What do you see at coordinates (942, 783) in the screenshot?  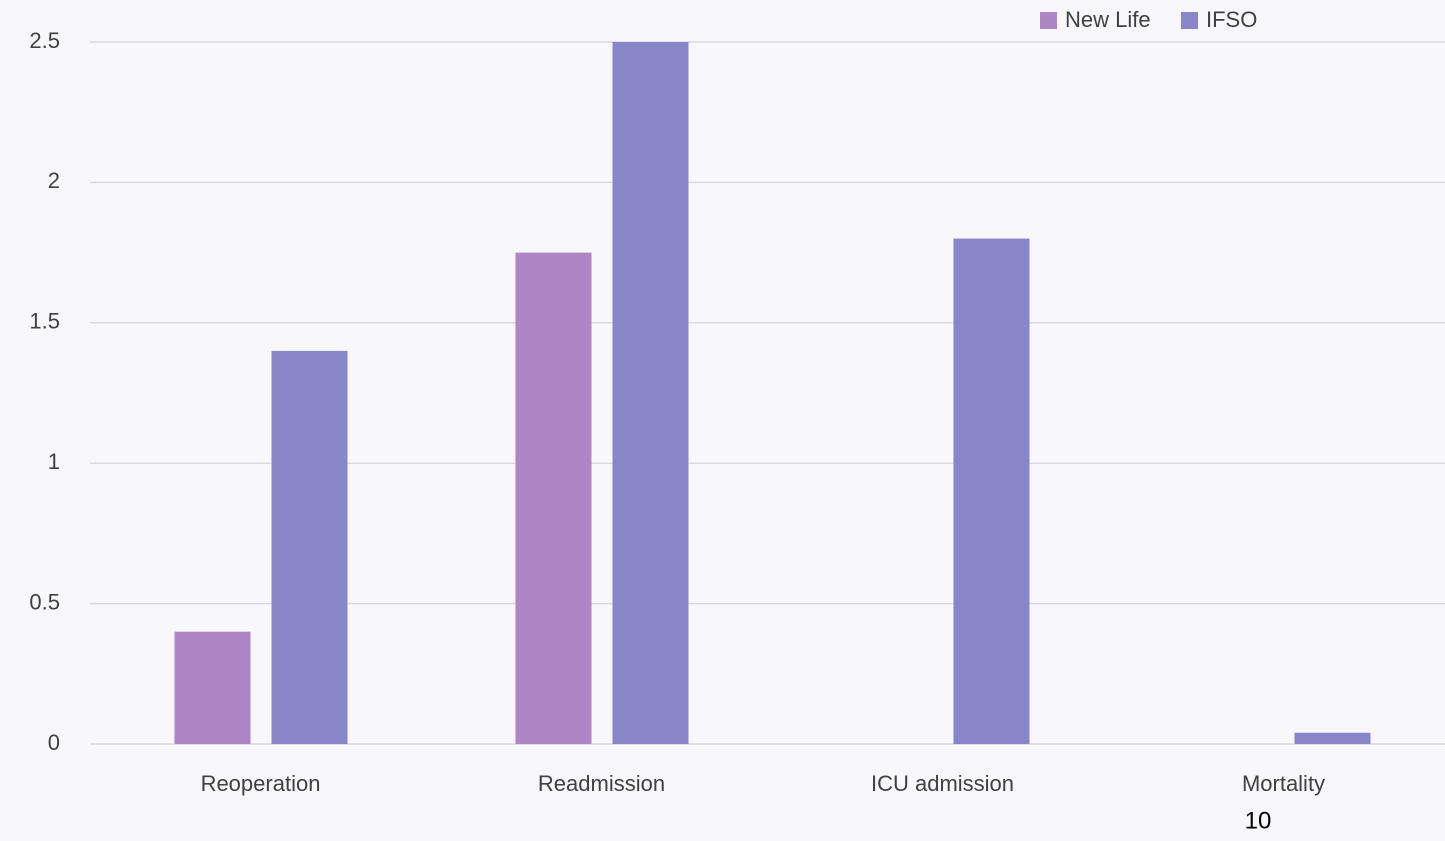 I see `x-tick-label: ICU admission` at bounding box center [942, 783].